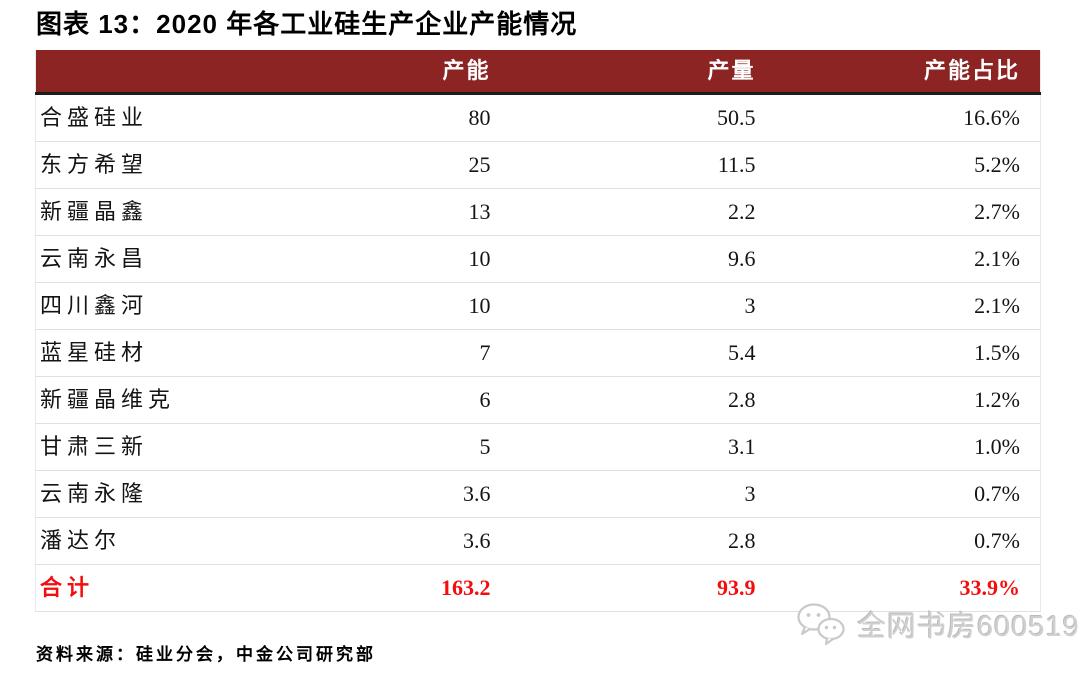  Describe the element at coordinates (821, 624) in the screenshot. I see `wechat-icon` at that location.